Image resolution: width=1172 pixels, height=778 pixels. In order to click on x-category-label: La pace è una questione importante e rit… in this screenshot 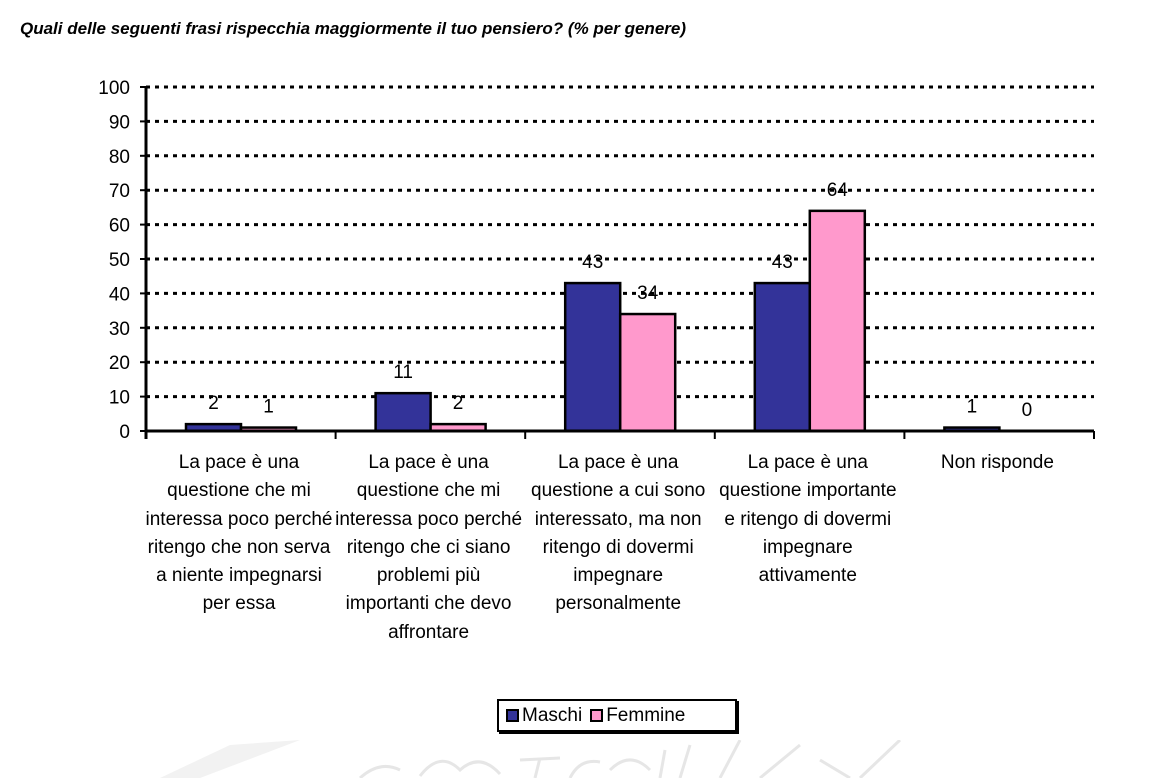, I will do `click(808, 519)`.